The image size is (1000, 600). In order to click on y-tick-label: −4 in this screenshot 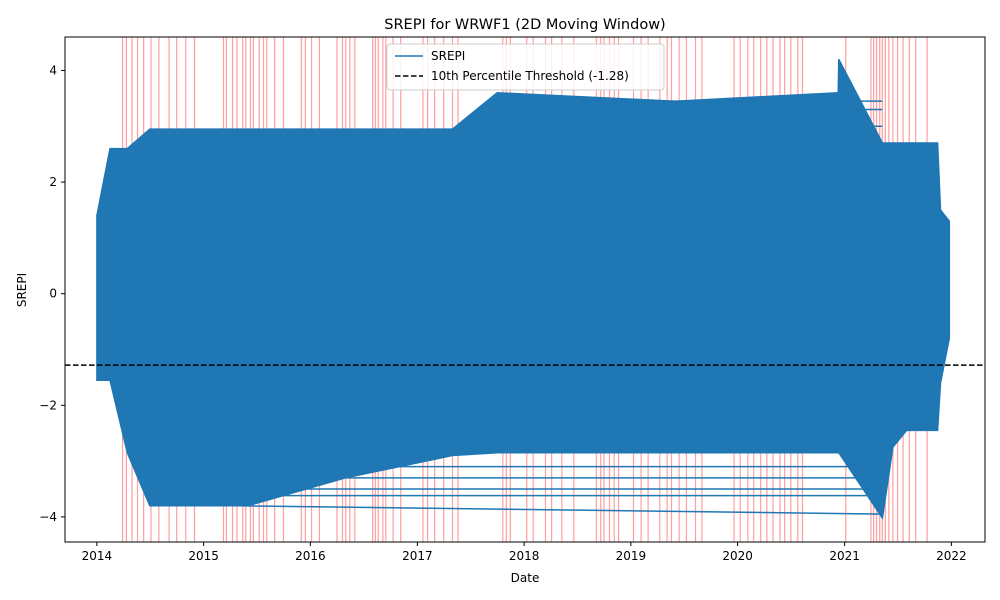, I will do `click(48, 517)`.